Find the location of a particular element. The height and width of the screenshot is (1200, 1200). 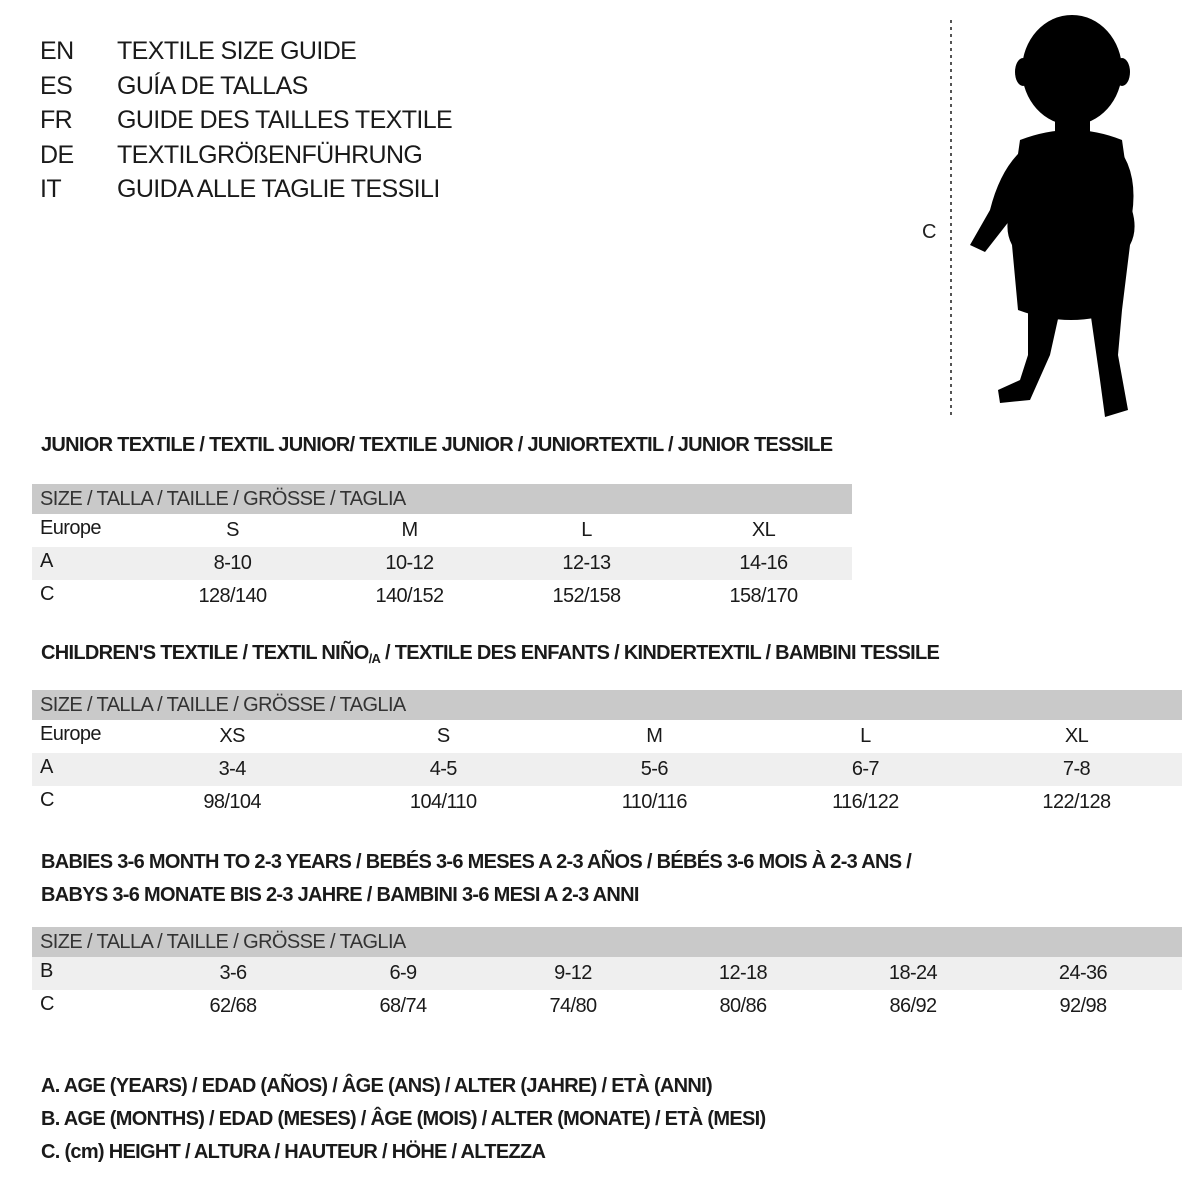

table-cell: 10-12 is located at coordinates (409, 563).